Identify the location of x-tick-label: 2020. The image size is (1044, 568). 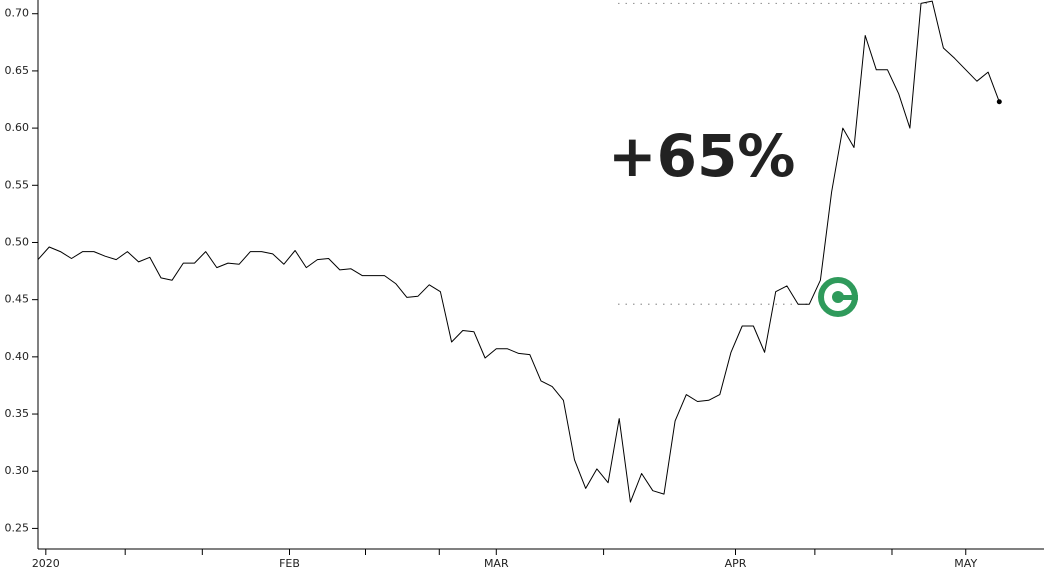
(46, 562).